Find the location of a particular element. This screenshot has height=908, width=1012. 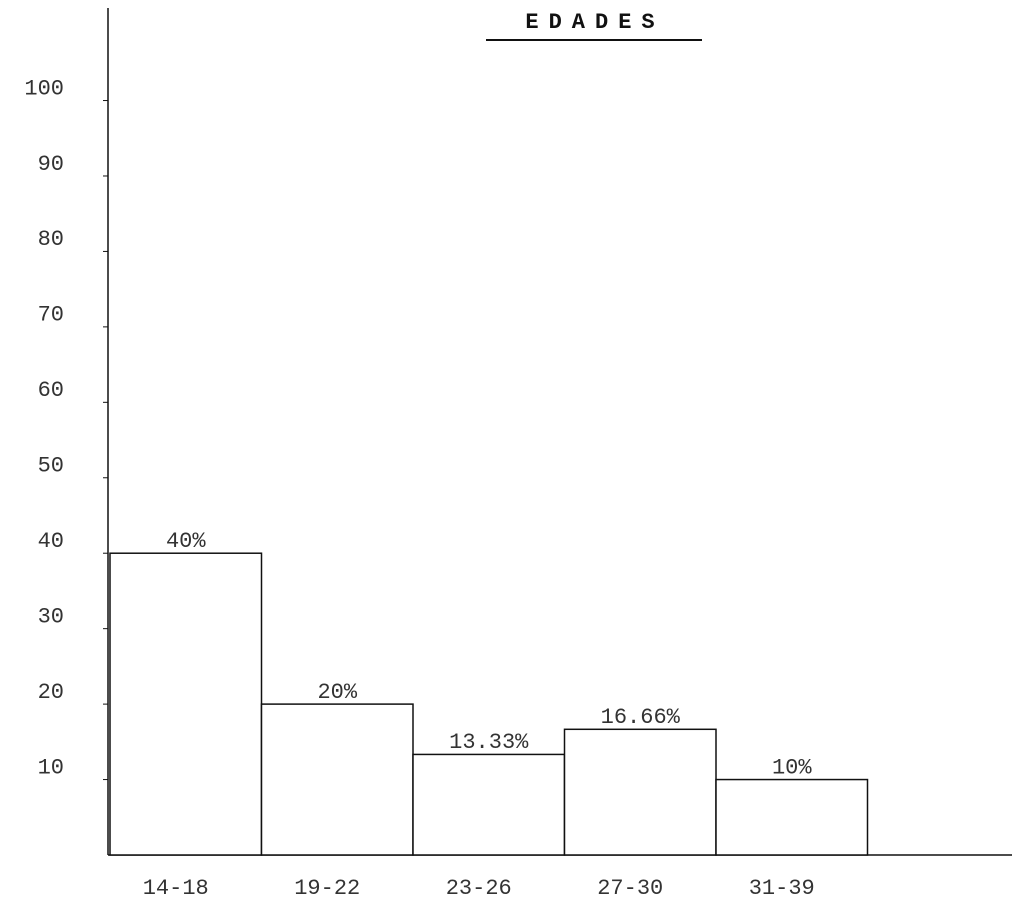

y-tick-label: 40 is located at coordinates (51, 541).